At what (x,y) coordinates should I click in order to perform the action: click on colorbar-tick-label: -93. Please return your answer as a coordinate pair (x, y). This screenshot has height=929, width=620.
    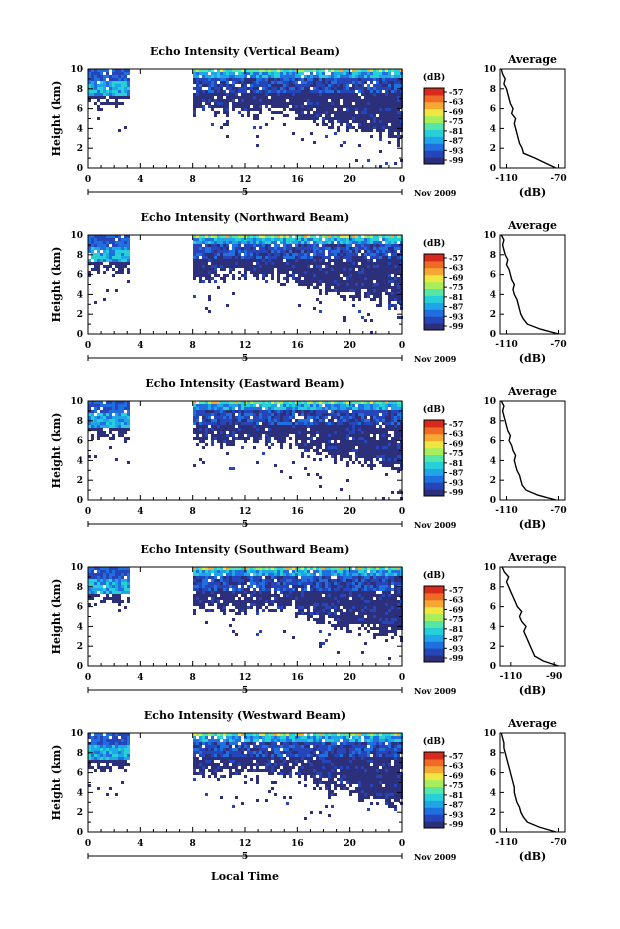
    Looking at the image, I should click on (456, 150).